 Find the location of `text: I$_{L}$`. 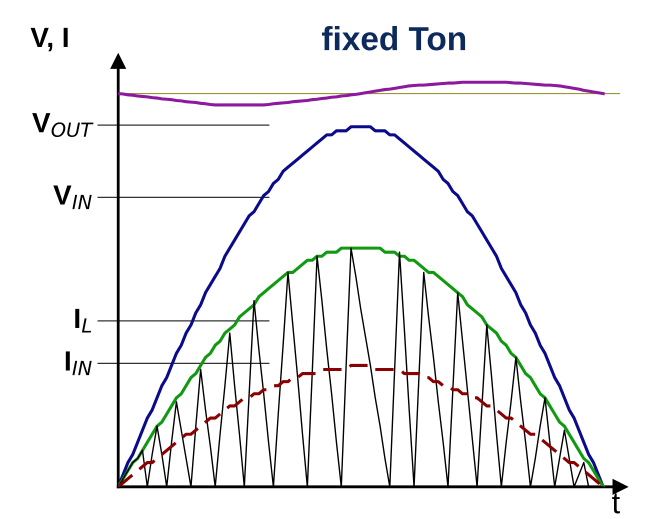

text: I$_{L}$ is located at coordinates (83, 320).